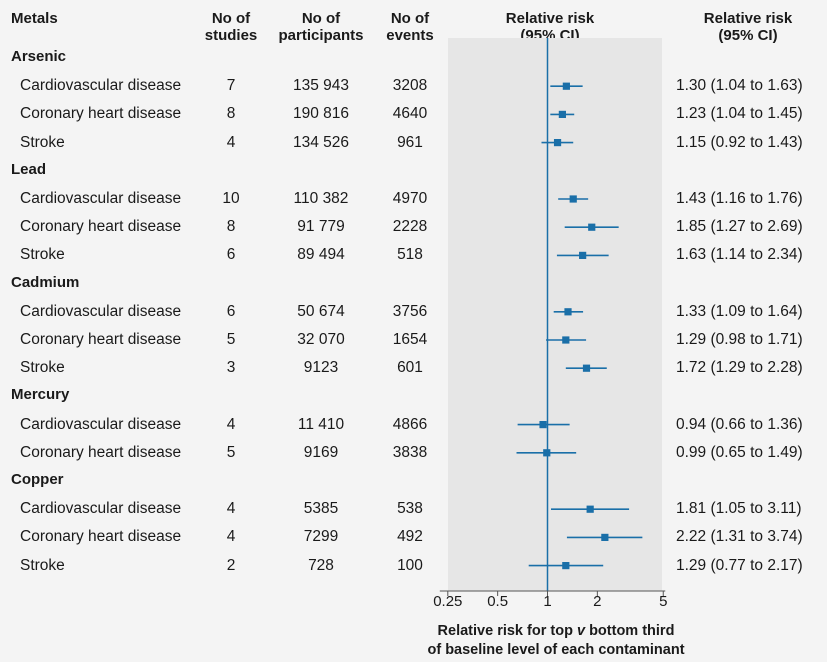 The width and height of the screenshot is (827, 662). I want to click on ci-text: 0.99 (0.65 to 1.49), so click(739, 452).